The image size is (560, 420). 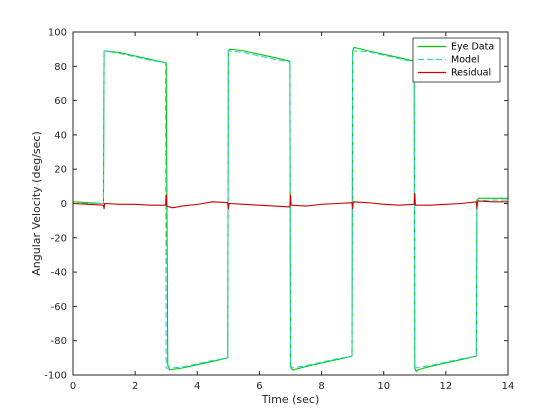 I want to click on y-tick-label: -100, so click(x=55, y=376).